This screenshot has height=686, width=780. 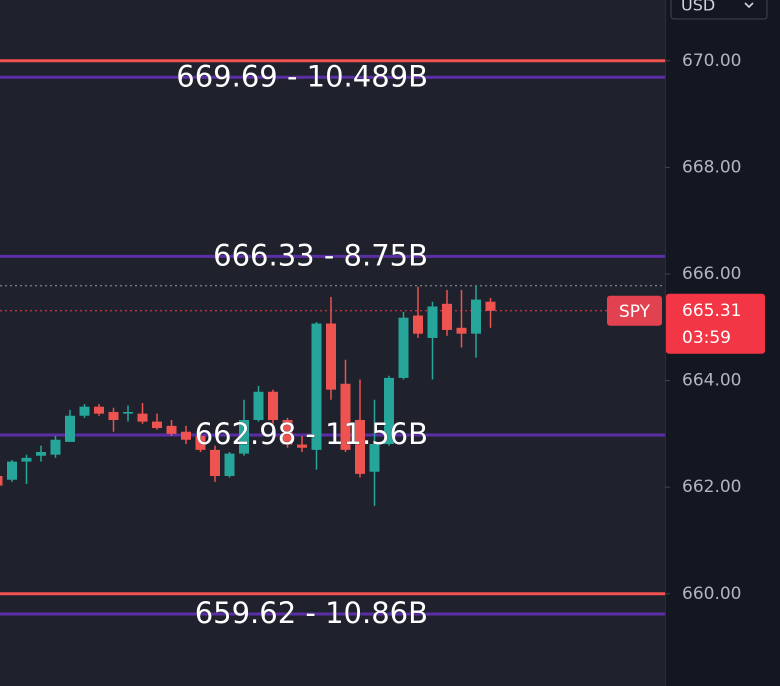 What do you see at coordinates (711, 381) in the screenshot?
I see `y-tick-label: 664.00` at bounding box center [711, 381].